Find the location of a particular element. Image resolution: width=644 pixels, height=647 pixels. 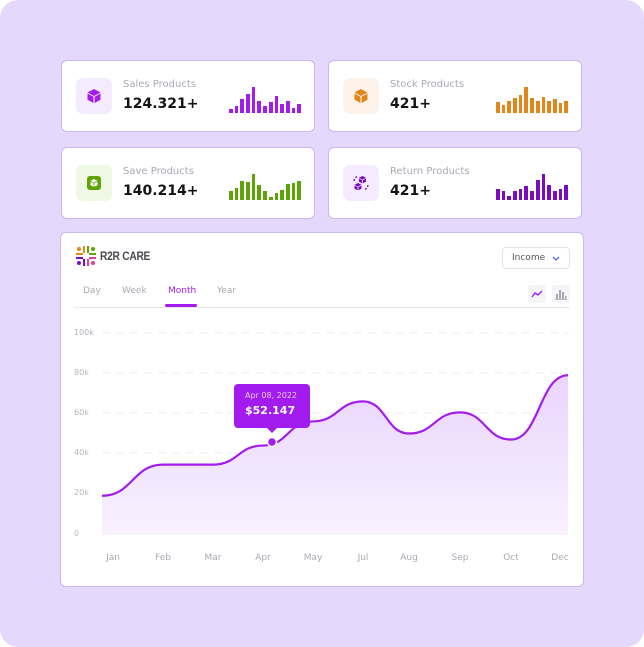

highlighted-data-point is located at coordinates (272, 442).